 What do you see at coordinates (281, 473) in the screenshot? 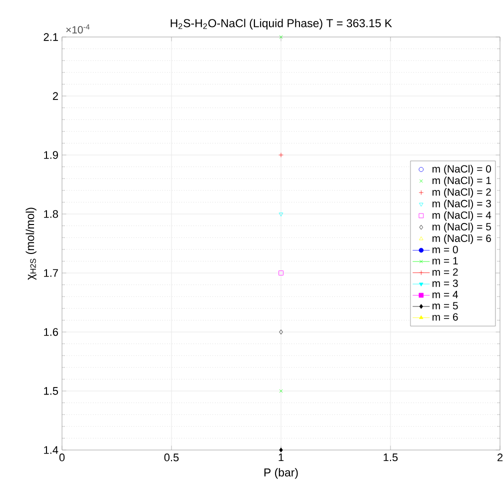
I see `x-axis-title: P (bar)` at bounding box center [281, 473].